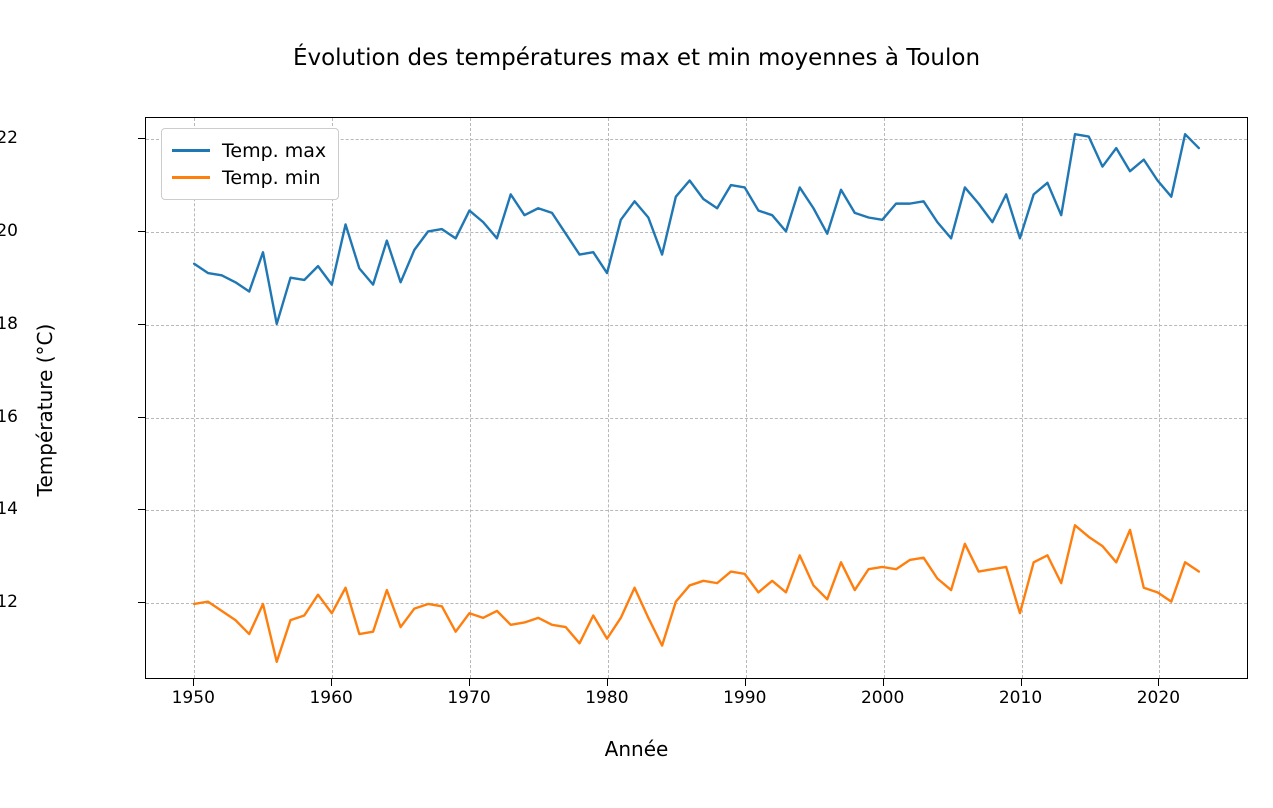 Image resolution: width=1273 pixels, height=808 pixels. What do you see at coordinates (9, 602) in the screenshot?
I see `y-tick-label: 12` at bounding box center [9, 602].